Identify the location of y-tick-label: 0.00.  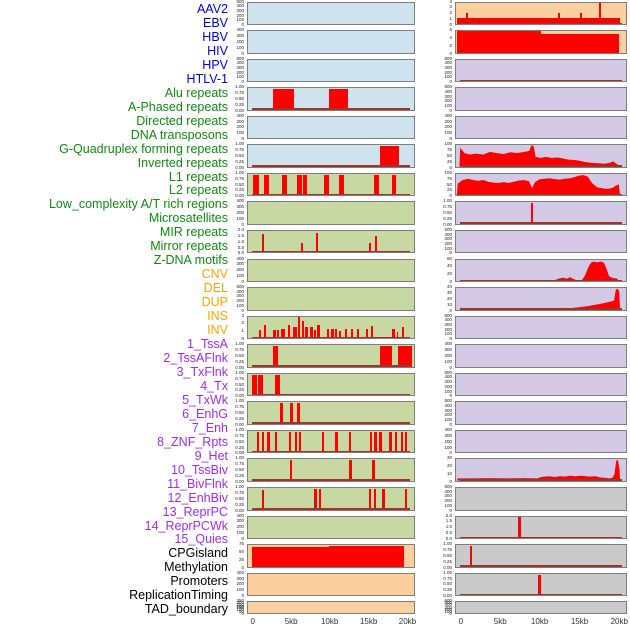
(239, 110).